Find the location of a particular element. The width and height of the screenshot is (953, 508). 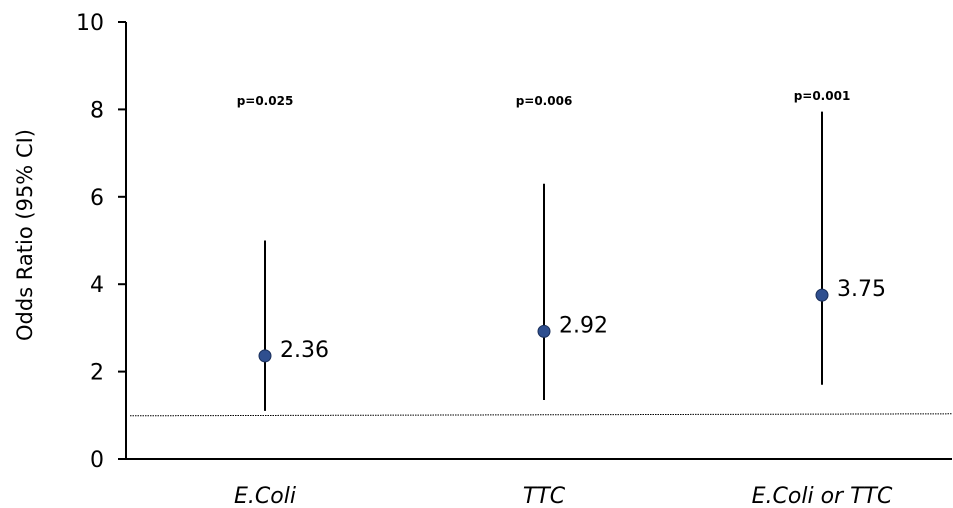

data-point-group: 2.36 p=0.025 E.Coli is located at coordinates (281, 301).